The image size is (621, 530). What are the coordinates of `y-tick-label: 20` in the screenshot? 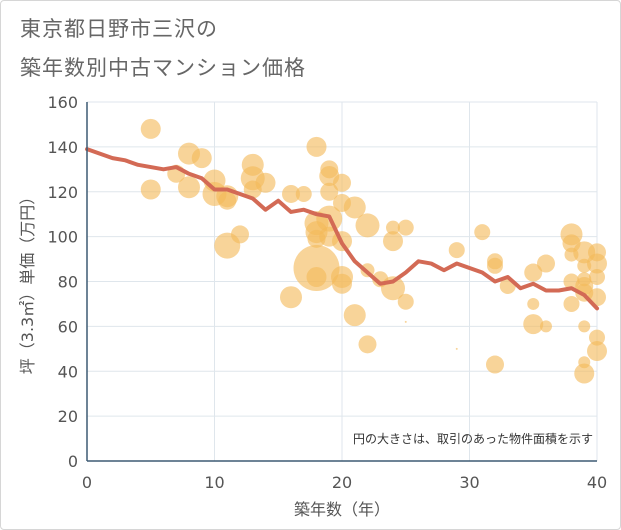 It's located at (68, 416).